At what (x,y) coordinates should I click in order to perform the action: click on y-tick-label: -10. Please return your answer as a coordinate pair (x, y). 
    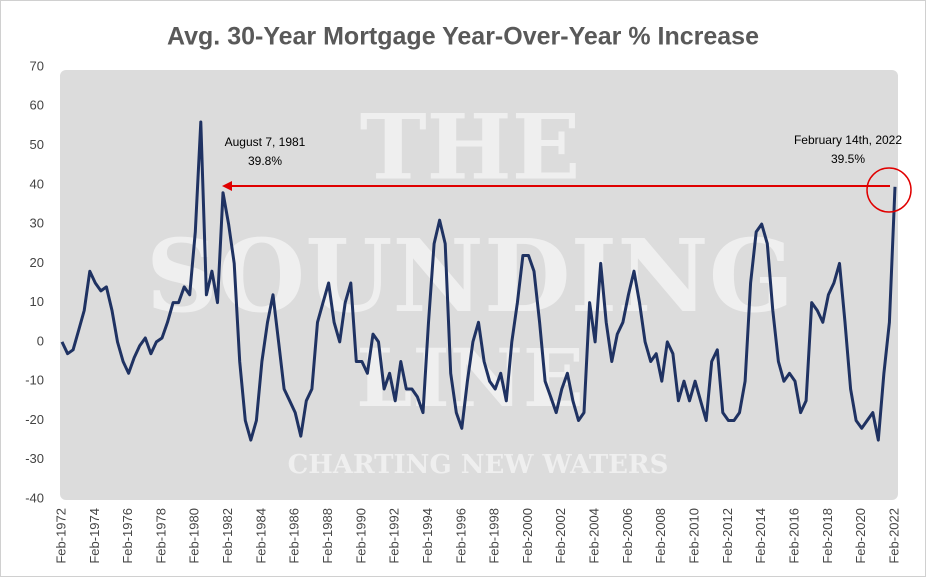
    Looking at the image, I should click on (34, 380).